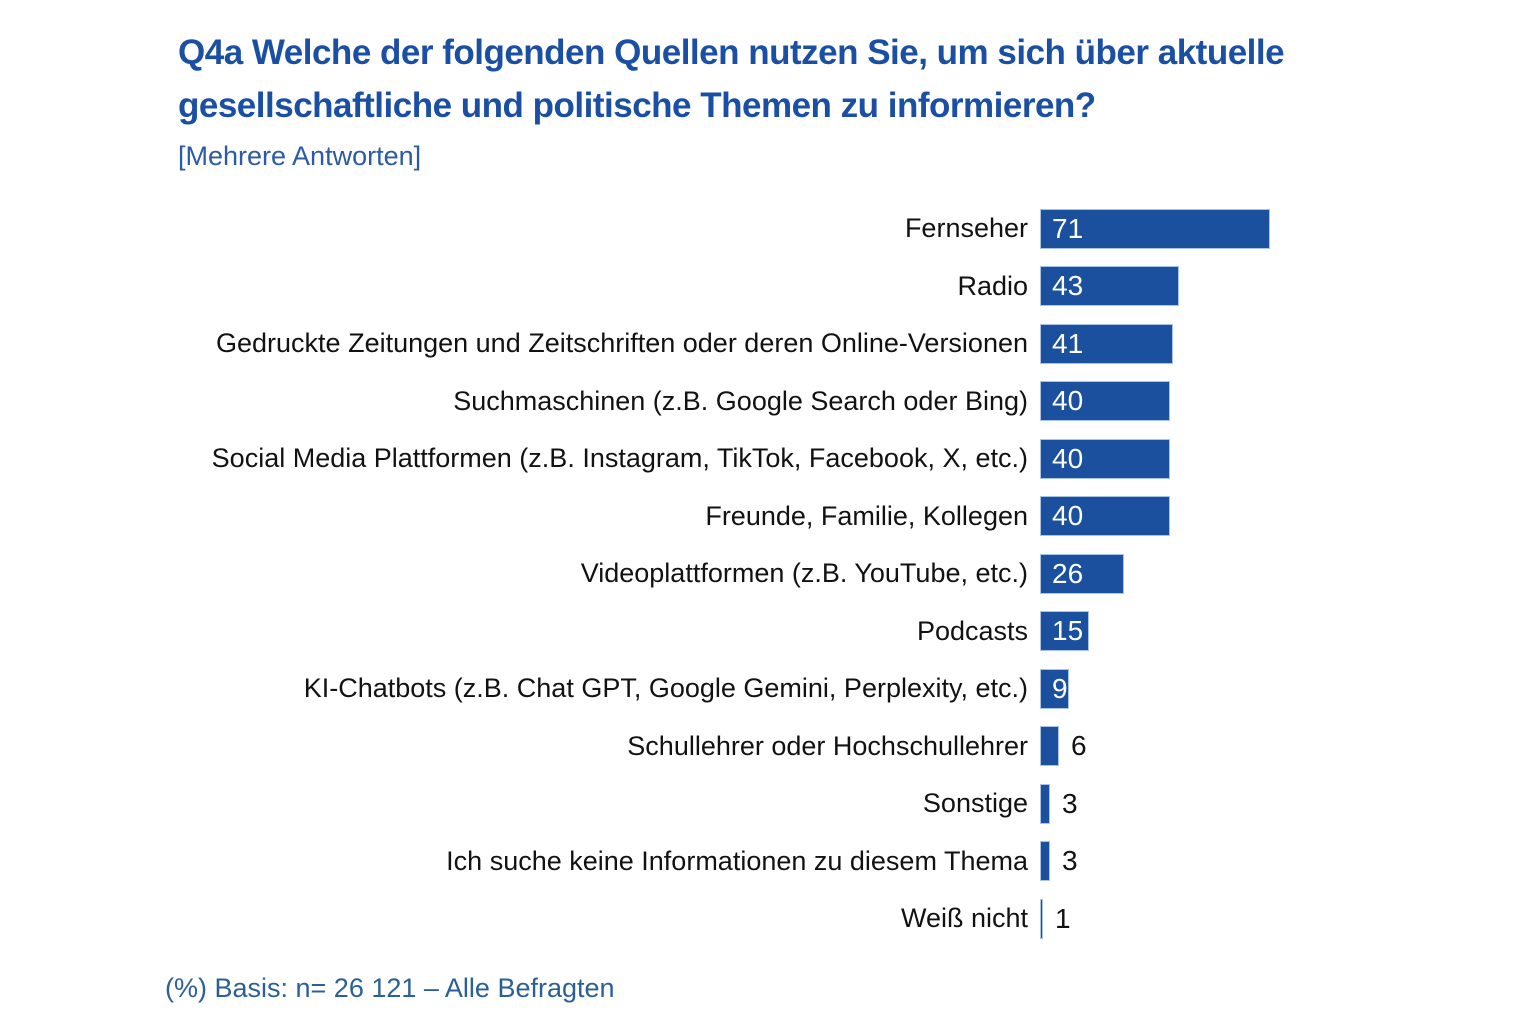  I want to click on value-label: 9, so click(1060, 688).